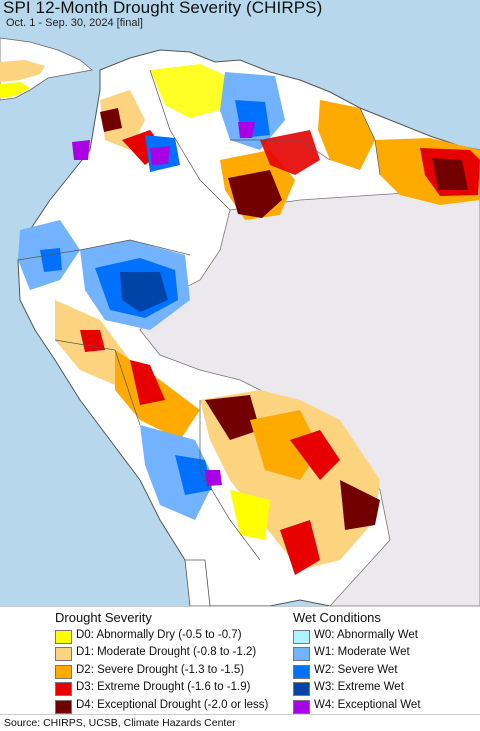  I want to click on swatch-w0, so click(301, 637).